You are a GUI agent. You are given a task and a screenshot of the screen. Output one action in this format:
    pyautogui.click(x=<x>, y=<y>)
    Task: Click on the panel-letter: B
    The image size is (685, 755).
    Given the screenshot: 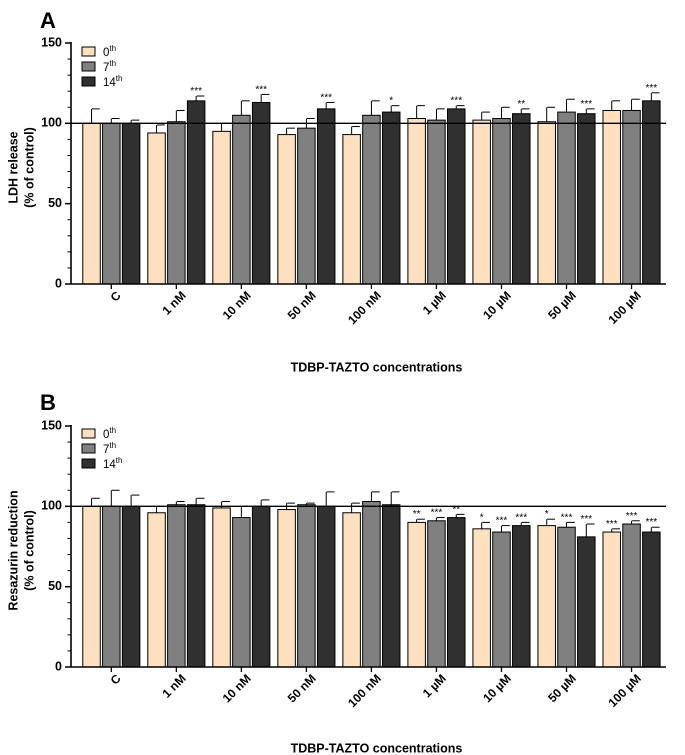 What is the action you would take?
    pyautogui.click(x=48, y=402)
    